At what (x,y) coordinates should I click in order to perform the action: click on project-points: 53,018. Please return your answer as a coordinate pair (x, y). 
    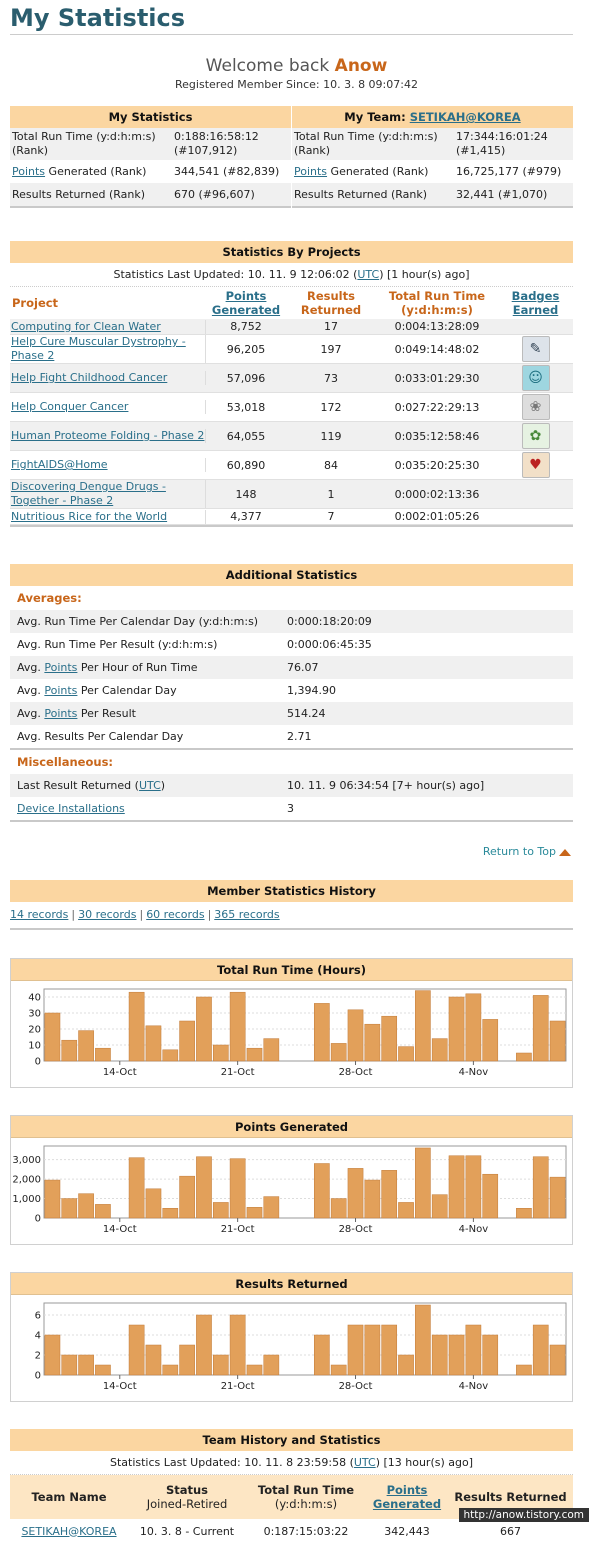
    Looking at the image, I should click on (246, 407).